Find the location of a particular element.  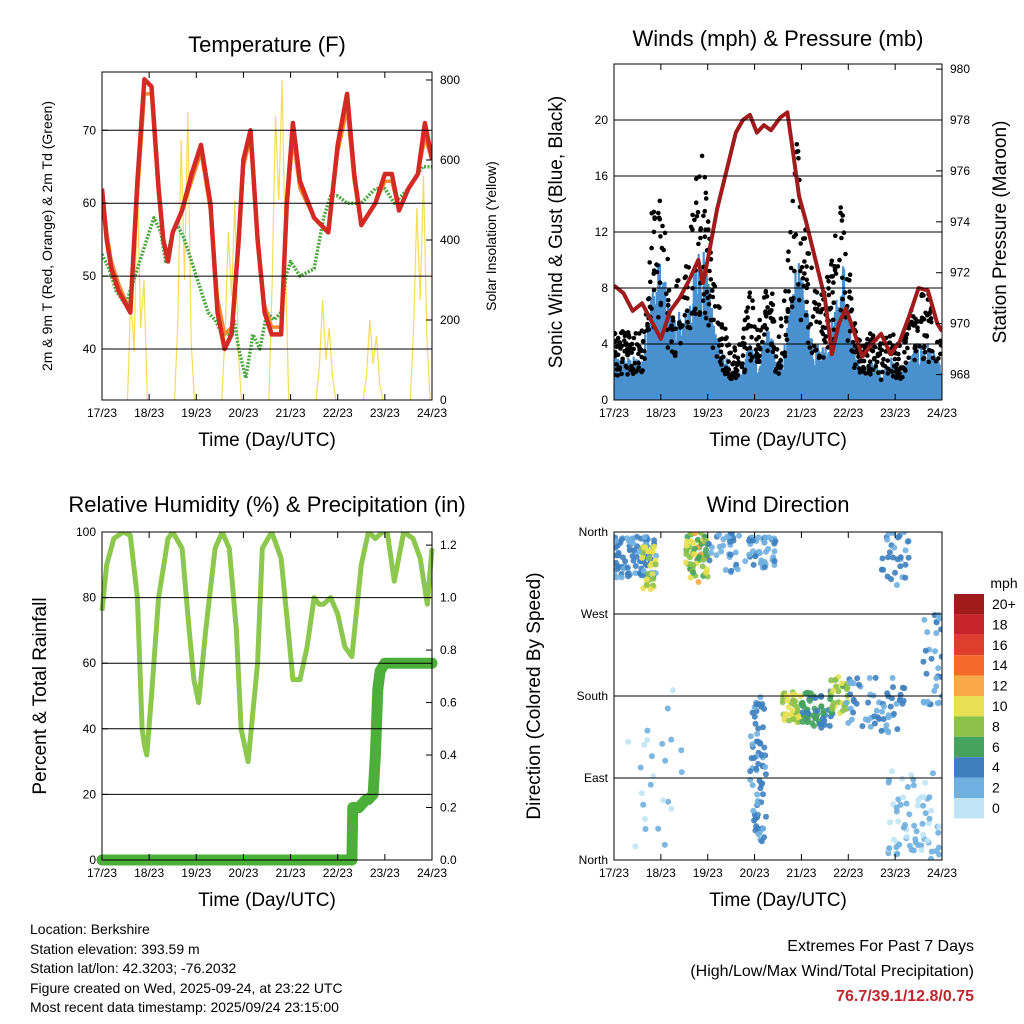

winds-plot-area is located at coordinates (778, 255).